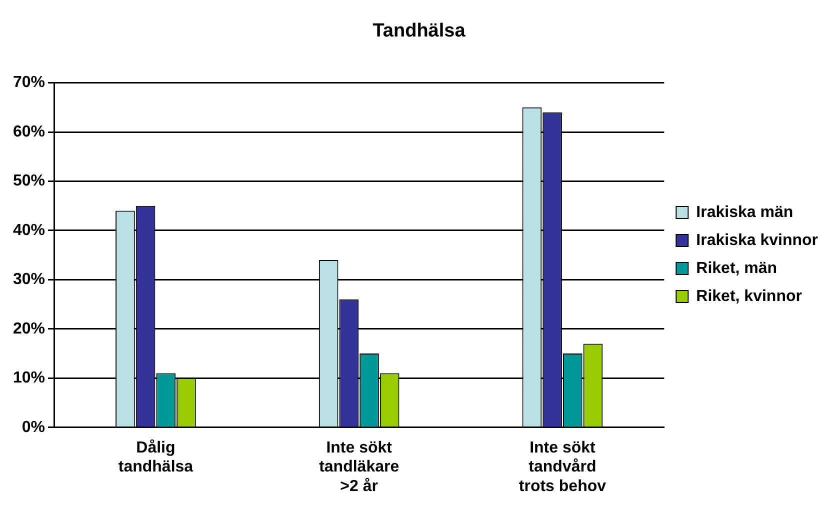 This screenshot has width=838, height=509. I want to click on chart-title: Tandhälsa, so click(419, 31).